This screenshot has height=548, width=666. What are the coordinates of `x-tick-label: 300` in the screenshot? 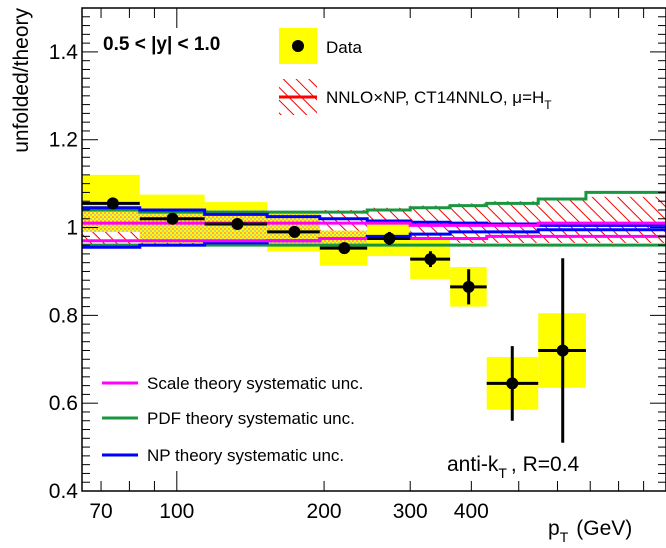 It's located at (410, 511).